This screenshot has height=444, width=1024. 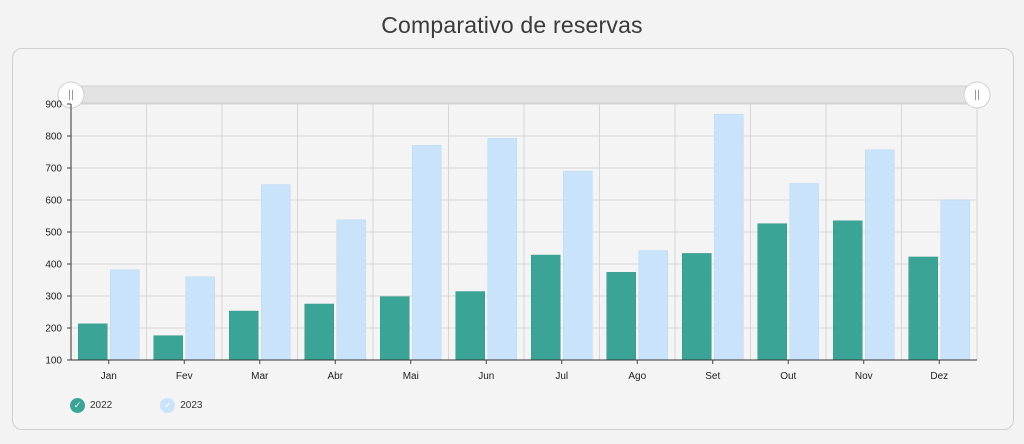 I want to click on bar-2023-dez, so click(x=955, y=280).